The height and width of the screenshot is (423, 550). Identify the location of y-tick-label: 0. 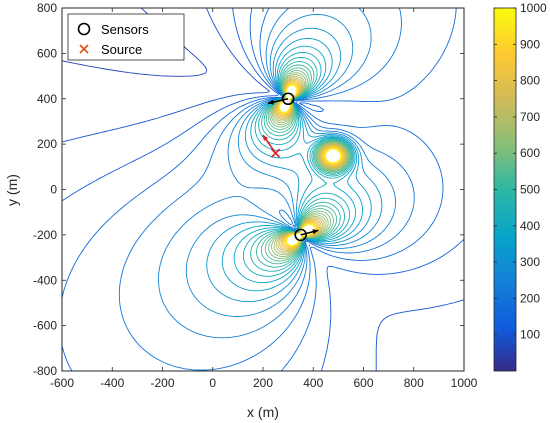
(53, 190).